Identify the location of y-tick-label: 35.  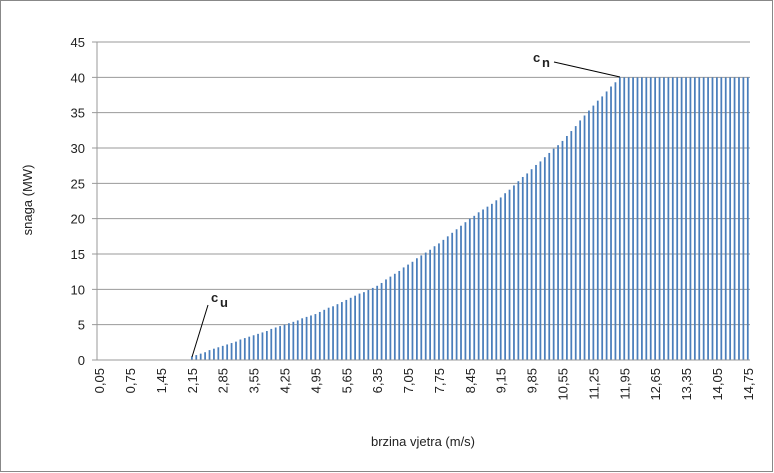
(78, 113).